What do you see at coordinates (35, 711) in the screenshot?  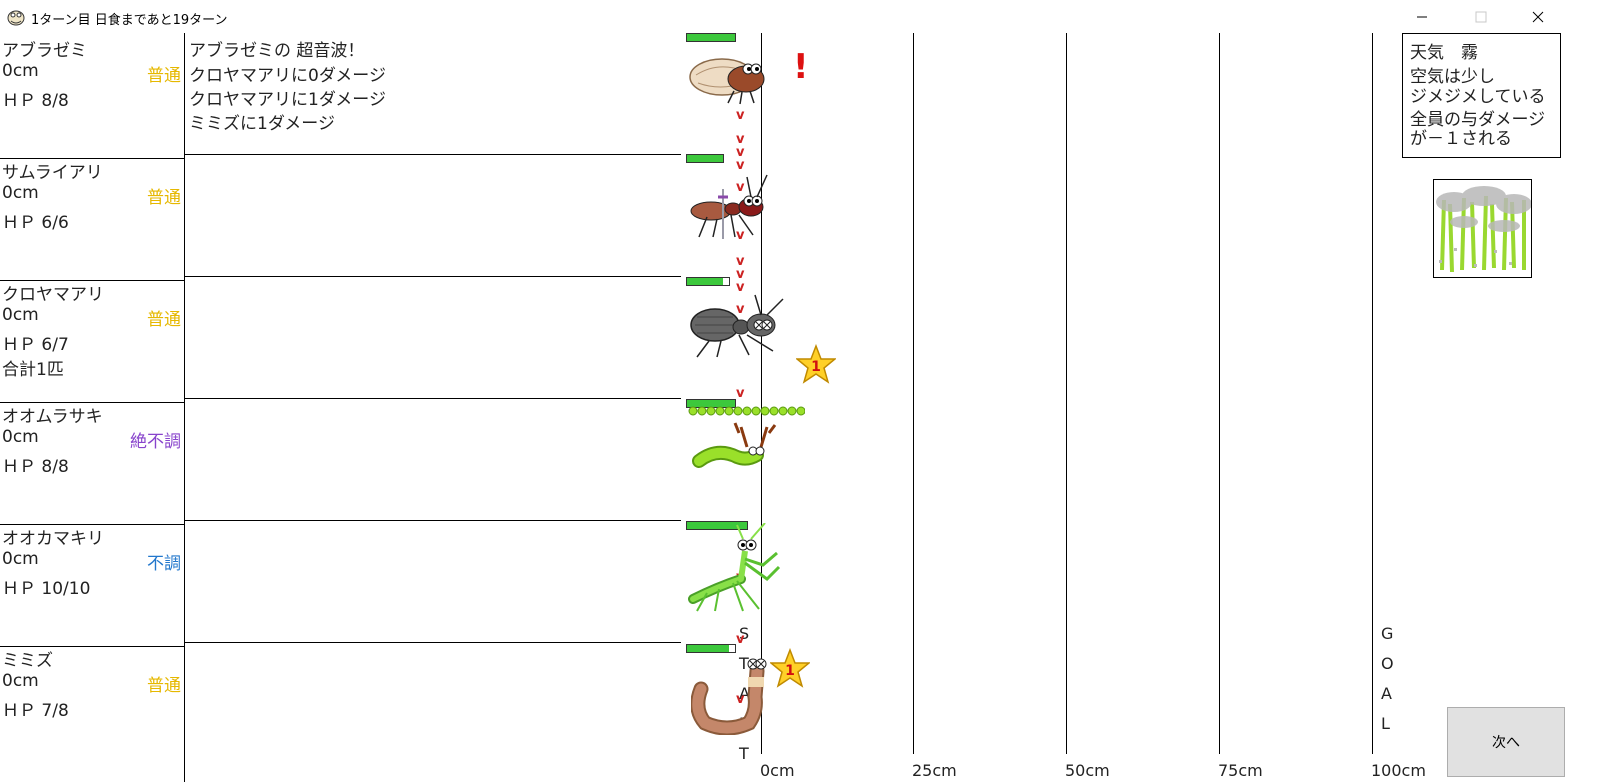 I see `player-hp: ＨＰ 7/8` at bounding box center [35, 711].